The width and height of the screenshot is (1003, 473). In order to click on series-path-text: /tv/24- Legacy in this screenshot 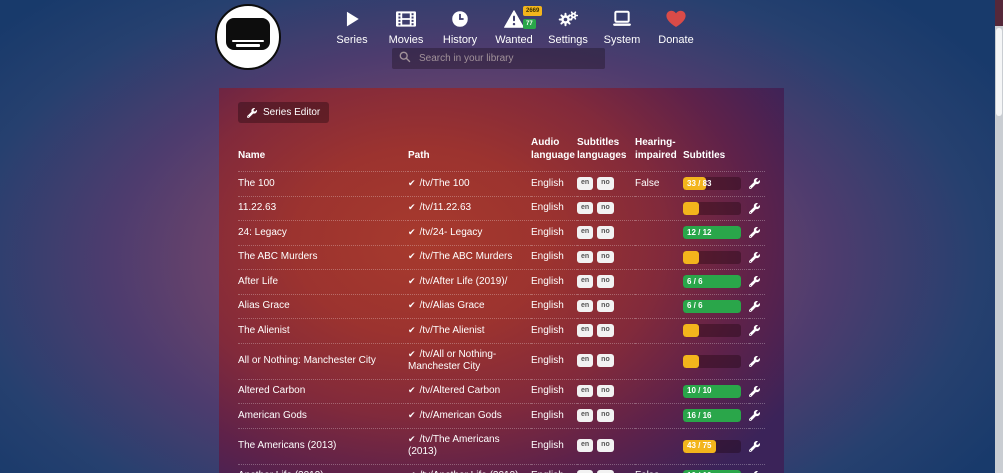, I will do `click(451, 232)`.